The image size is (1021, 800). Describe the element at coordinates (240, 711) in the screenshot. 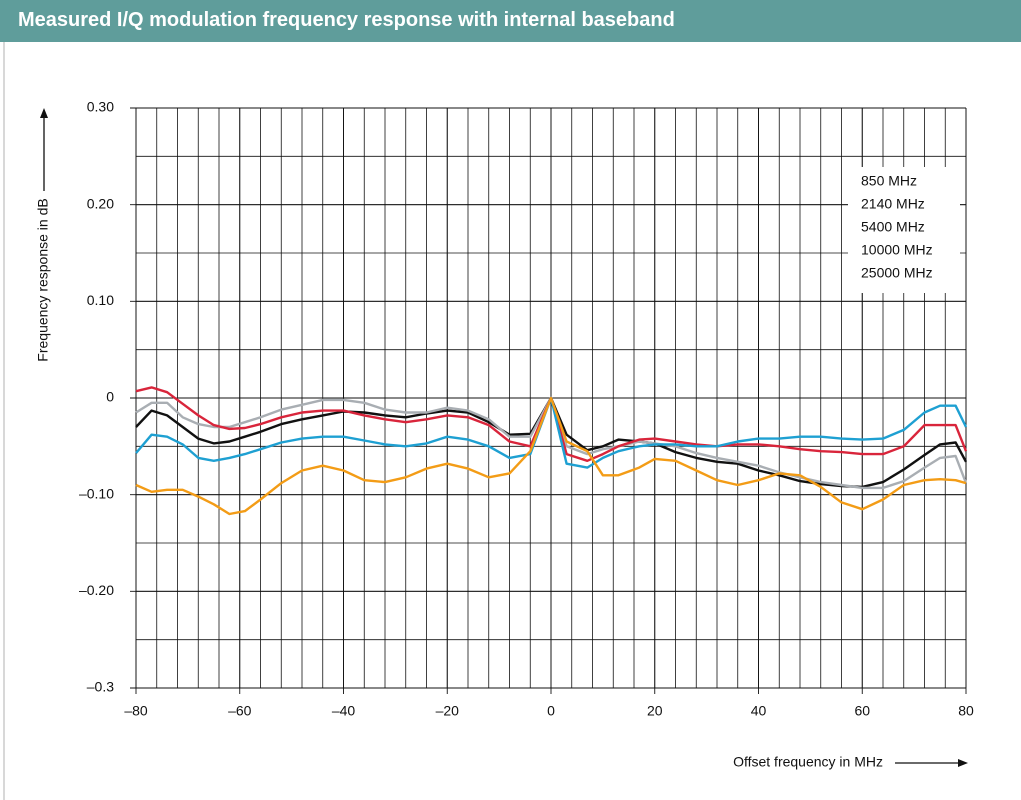

I see `x-tick-label: –60` at that location.